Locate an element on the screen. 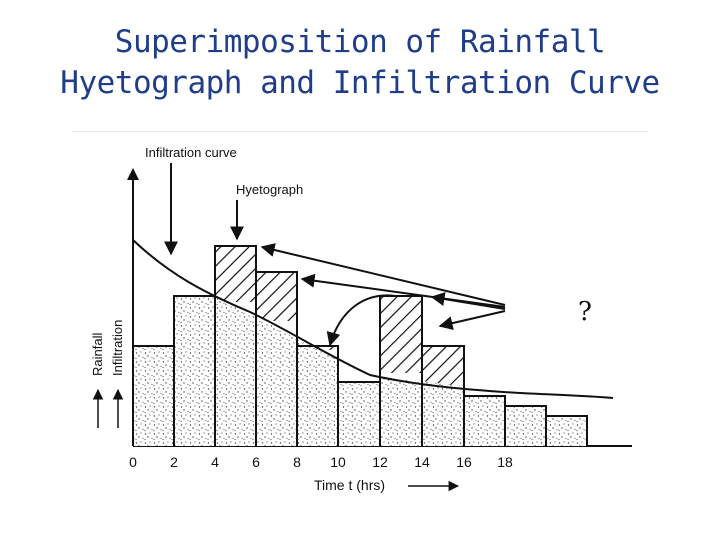 The width and height of the screenshot is (720, 540). y-label-rainfall: Rainfall is located at coordinates (97, 354).